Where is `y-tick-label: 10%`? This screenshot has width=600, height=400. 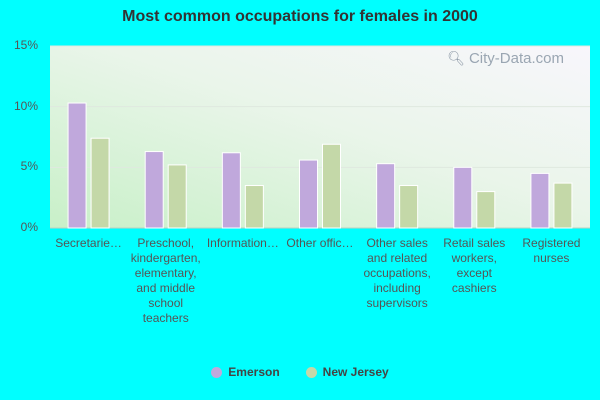 y-tick-label: 10% is located at coordinates (25, 105).